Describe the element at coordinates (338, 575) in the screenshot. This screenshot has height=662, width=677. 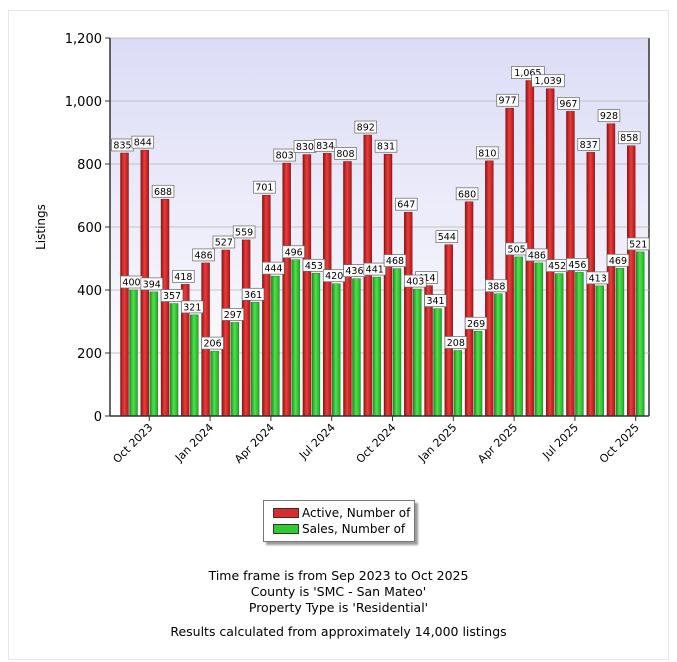
I see `caption-timeframe: Time frame is from Sep 2023 to Oct 2025` at that location.